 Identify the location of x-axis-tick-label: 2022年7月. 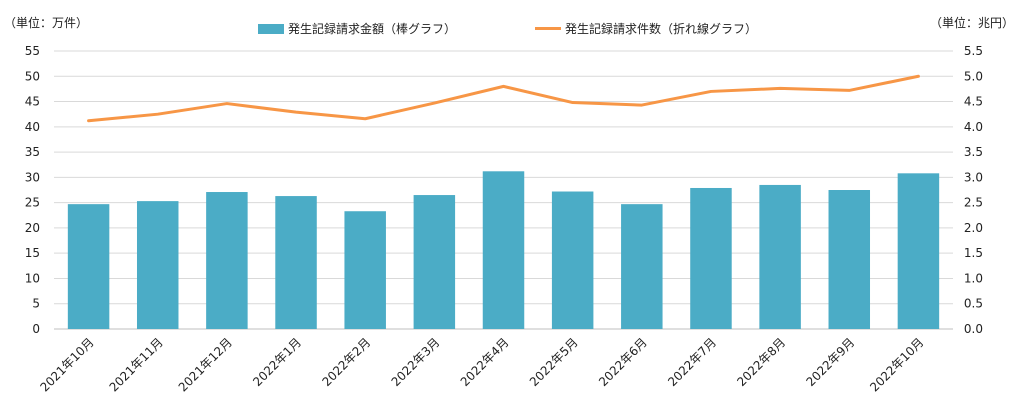
(692, 362).